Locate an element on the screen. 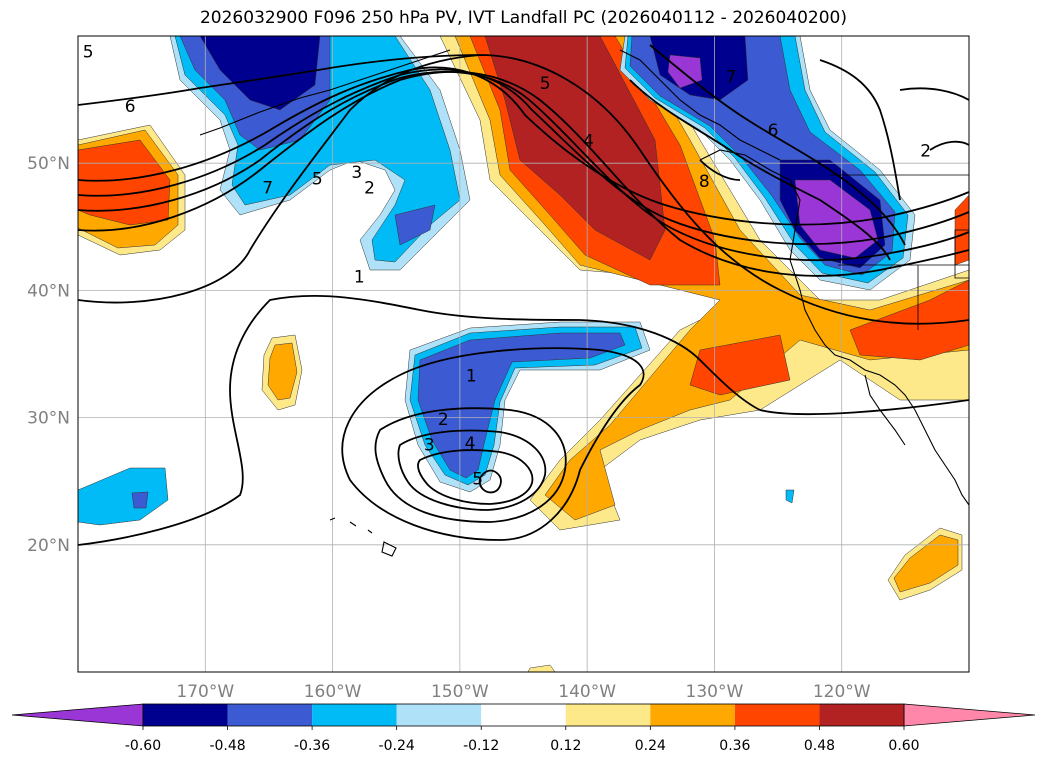  lon-tick-label: 160°W is located at coordinates (333, 692).